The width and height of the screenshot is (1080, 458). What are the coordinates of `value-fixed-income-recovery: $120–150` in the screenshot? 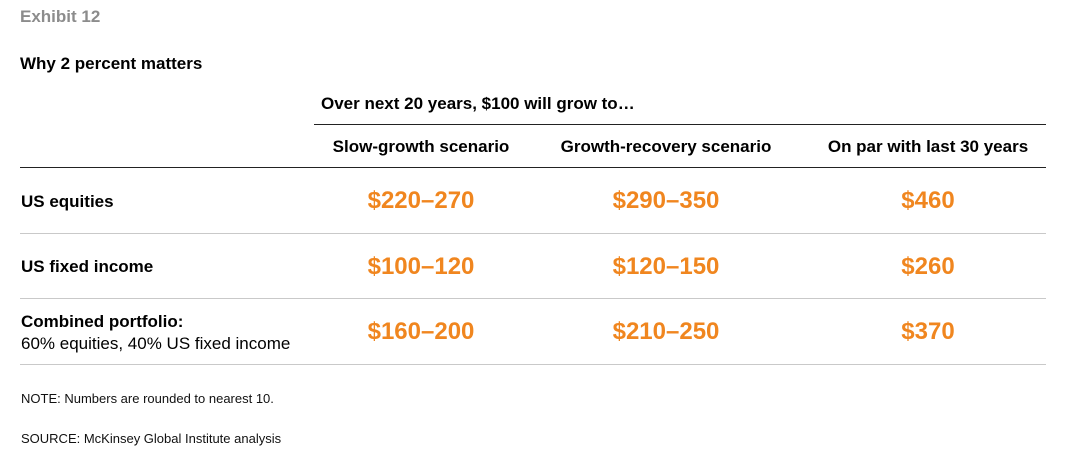 It's located at (666, 266).